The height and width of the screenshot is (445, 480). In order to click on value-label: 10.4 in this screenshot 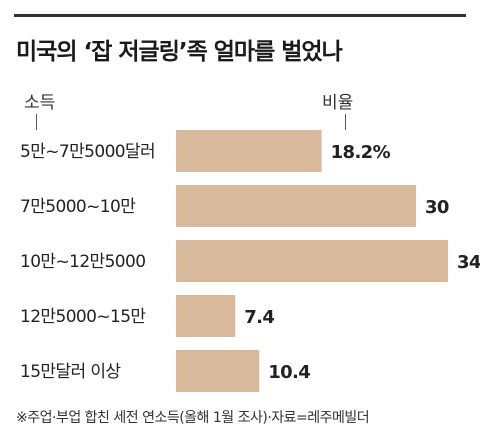, I will do `click(289, 372)`.